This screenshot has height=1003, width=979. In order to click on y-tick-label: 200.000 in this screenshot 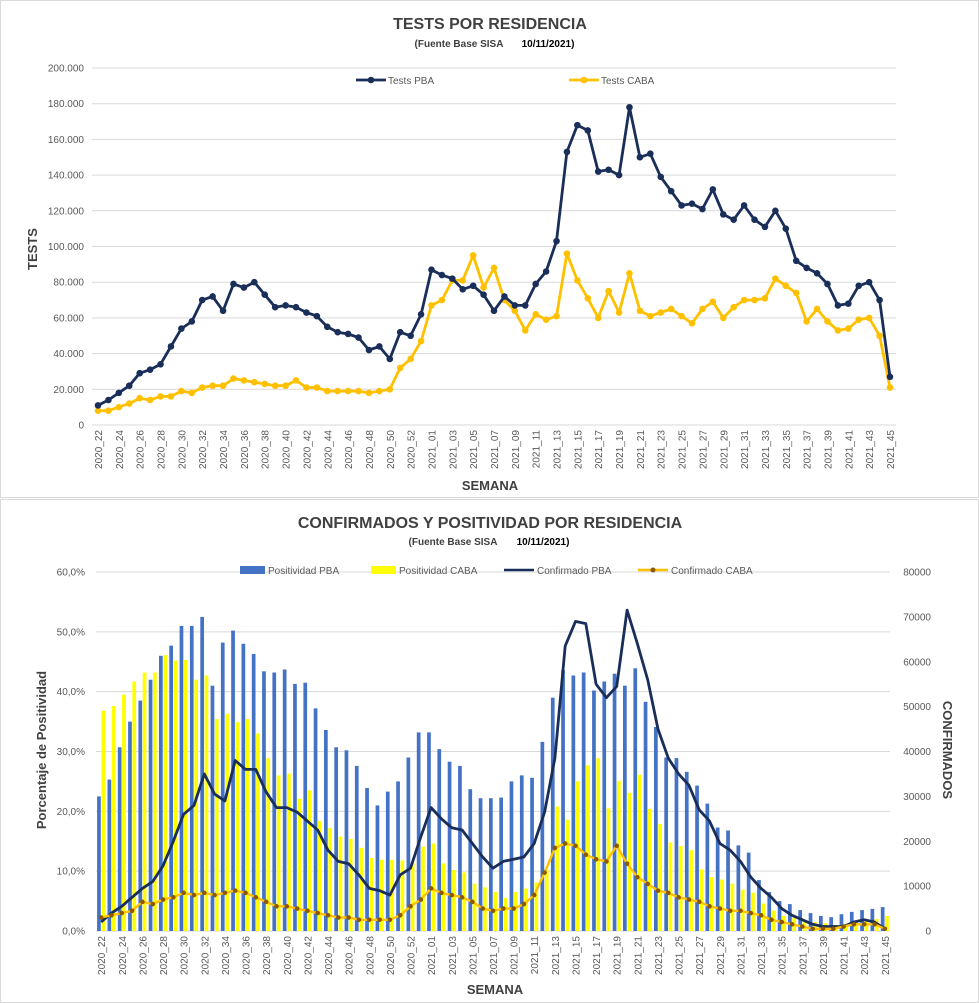, I will do `click(66, 69)`.